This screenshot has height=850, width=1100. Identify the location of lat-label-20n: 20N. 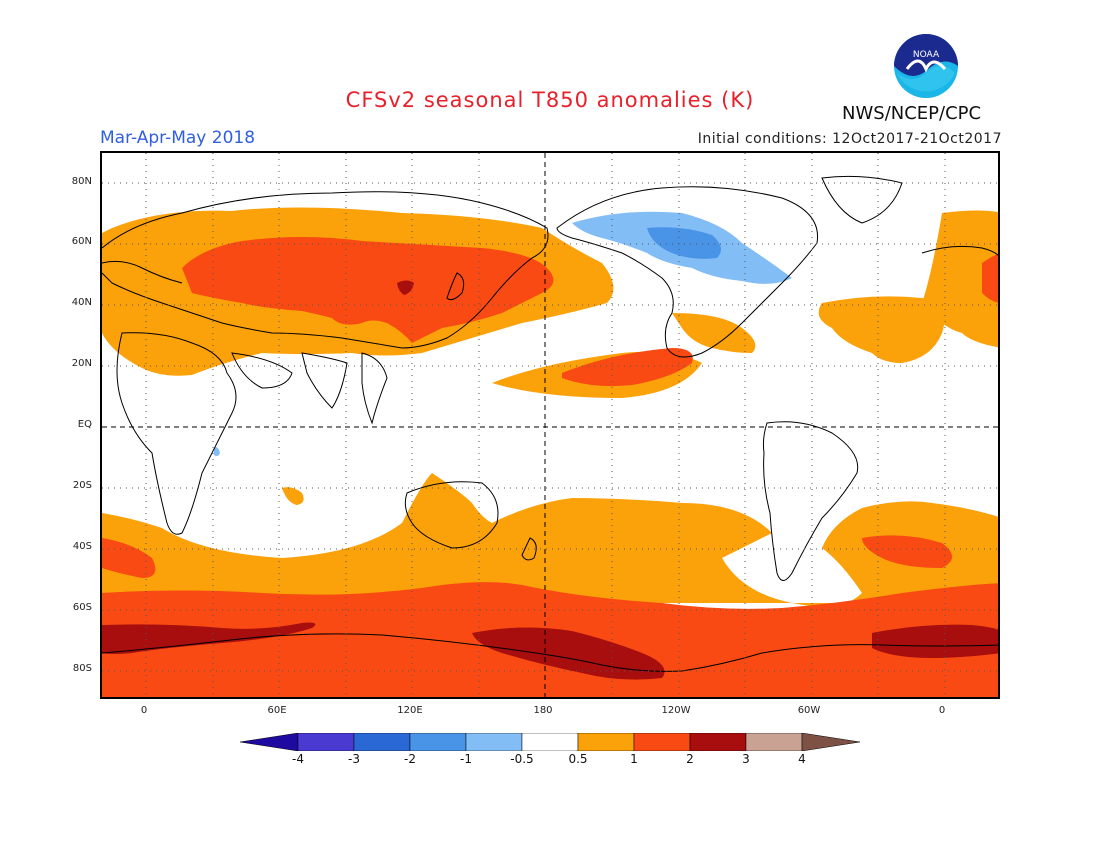
(81, 363).